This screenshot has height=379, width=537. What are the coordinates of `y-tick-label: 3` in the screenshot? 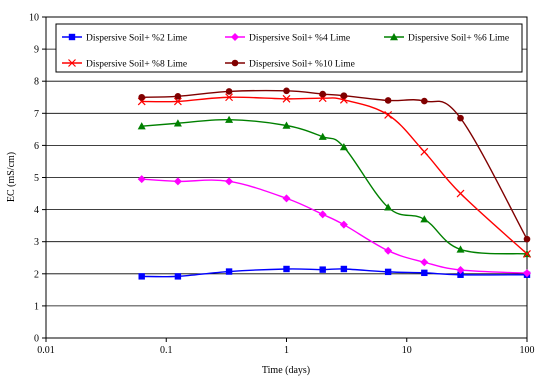 It's located at (36, 242).